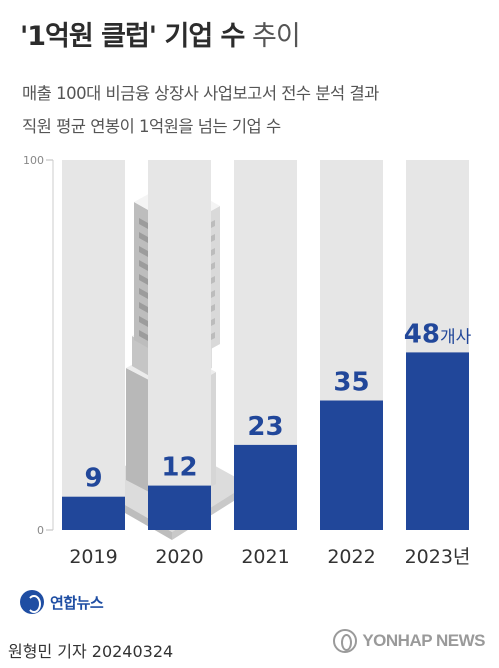 Image resolution: width=499 pixels, height=668 pixels. I want to click on bar-2022, so click(351, 465).